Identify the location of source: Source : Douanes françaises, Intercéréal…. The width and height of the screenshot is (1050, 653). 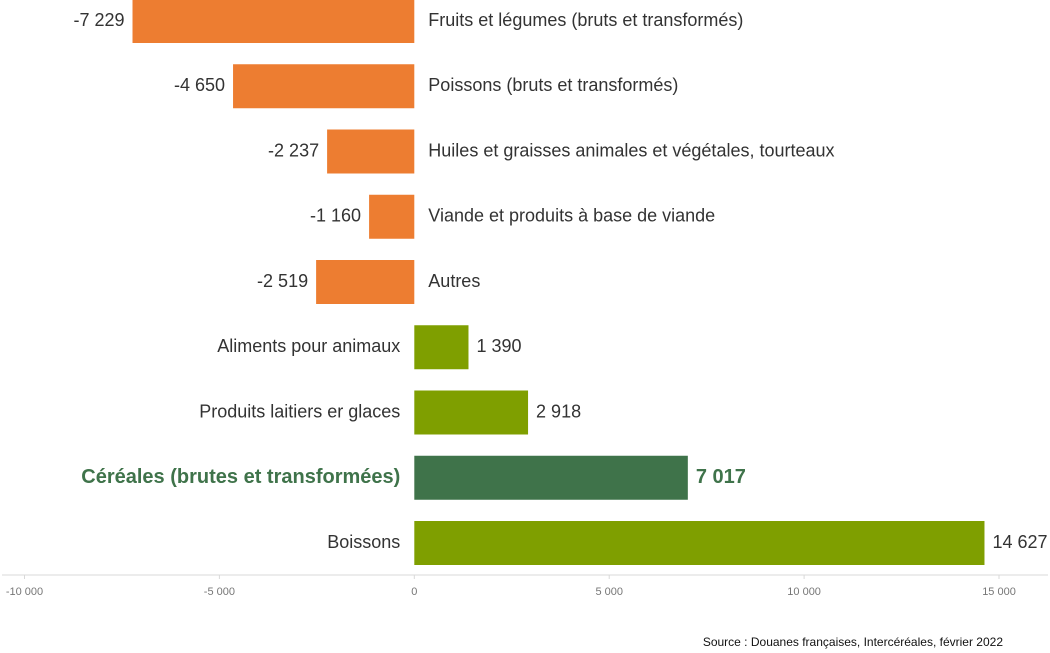
(853, 642).